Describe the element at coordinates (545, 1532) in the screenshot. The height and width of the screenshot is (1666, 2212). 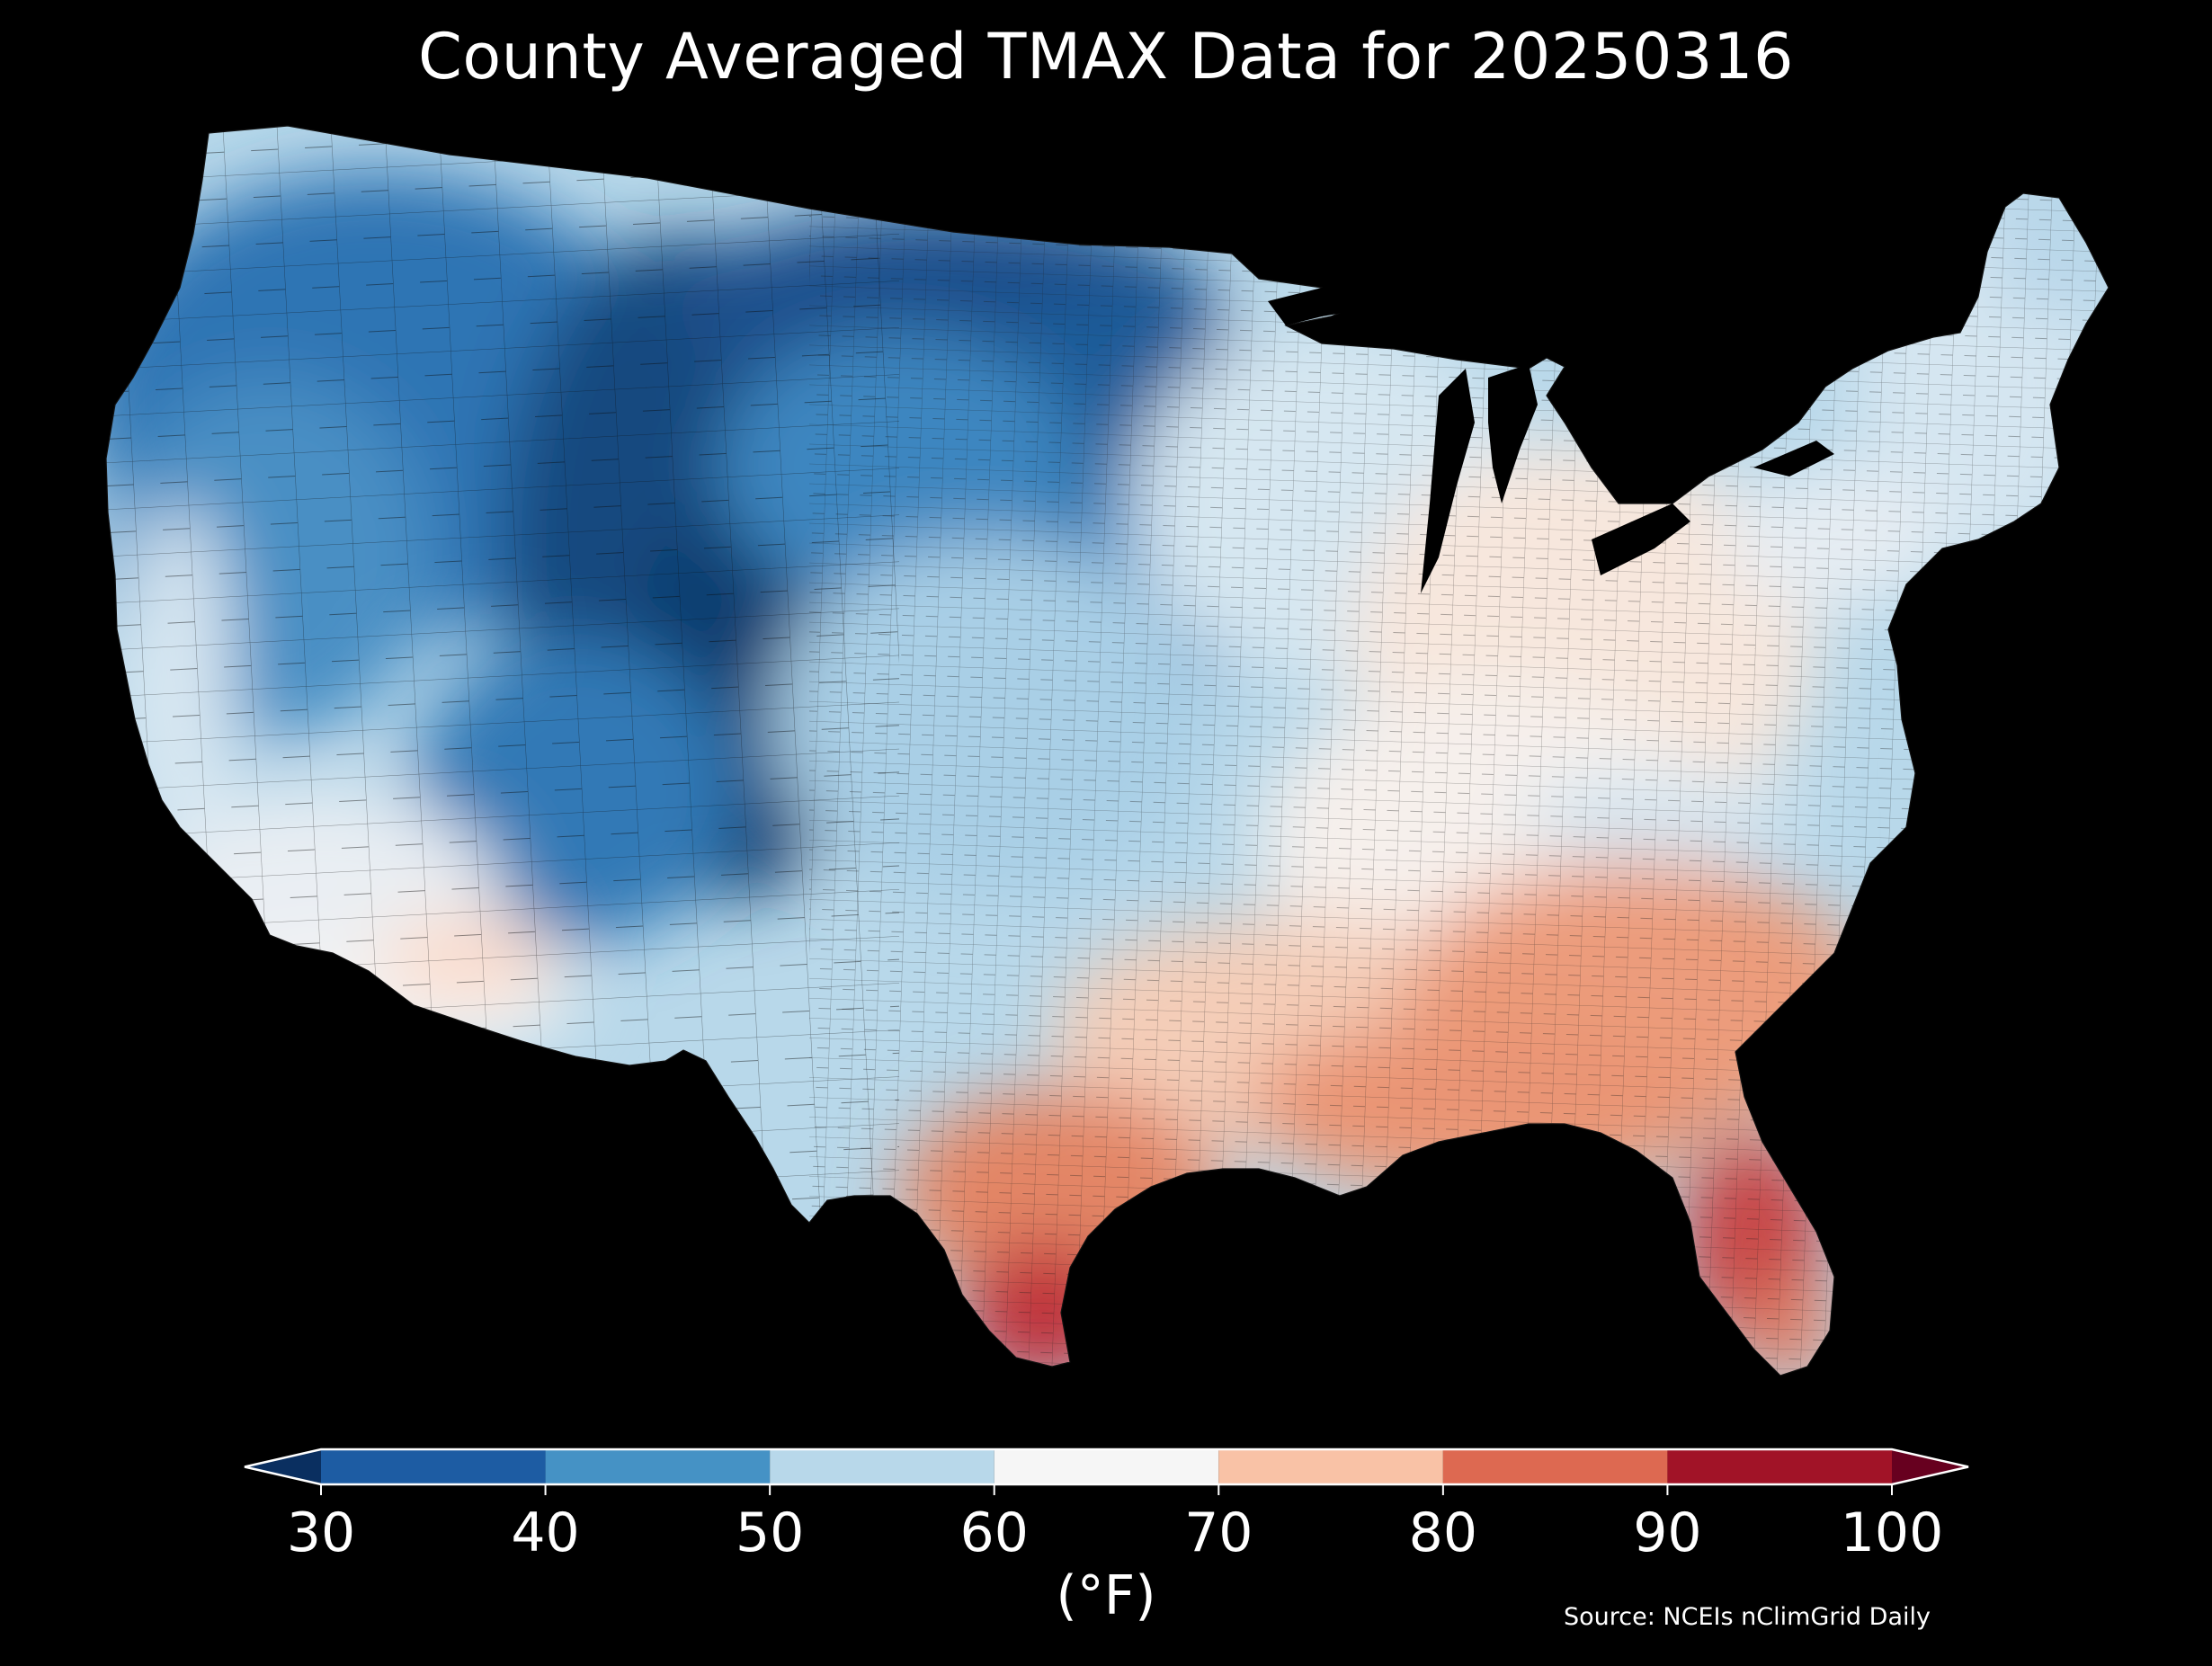
I see `colorbar-tick-label: 40` at that location.